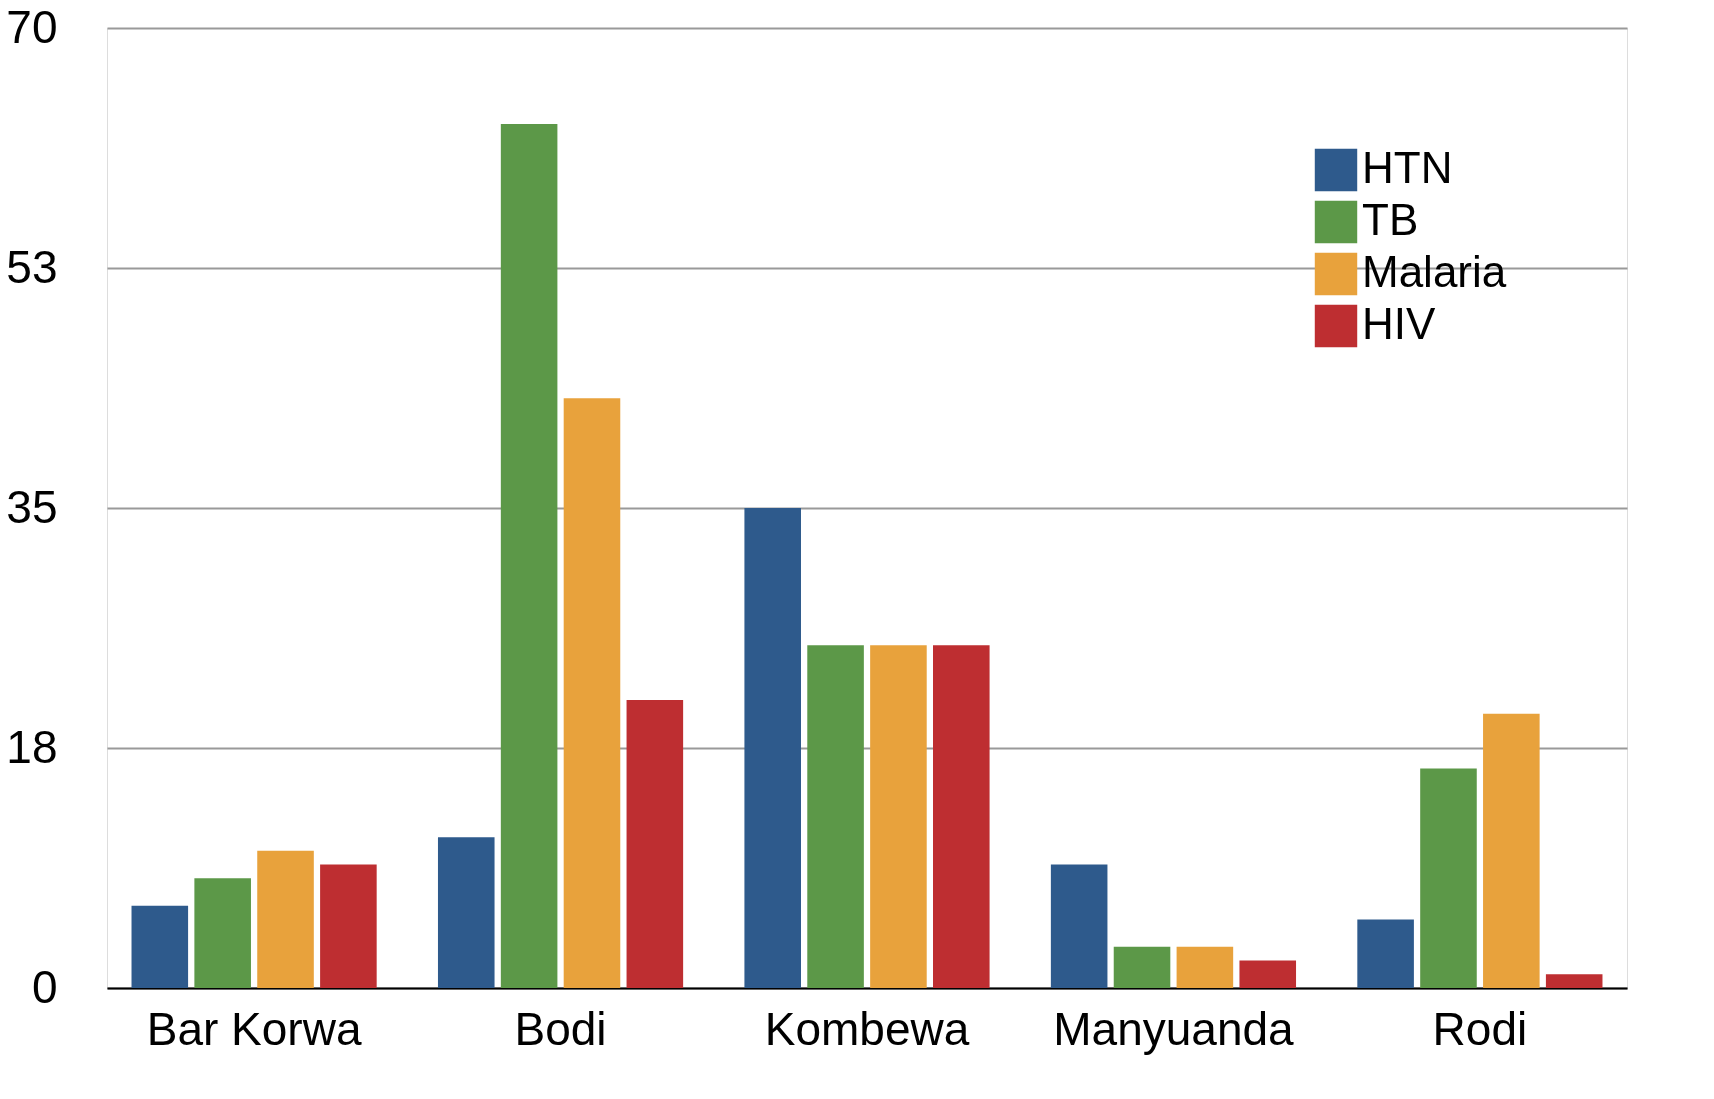 The width and height of the screenshot is (1714, 1099). Describe the element at coordinates (32, 266) in the screenshot. I see `y-tick-label: 53` at that location.